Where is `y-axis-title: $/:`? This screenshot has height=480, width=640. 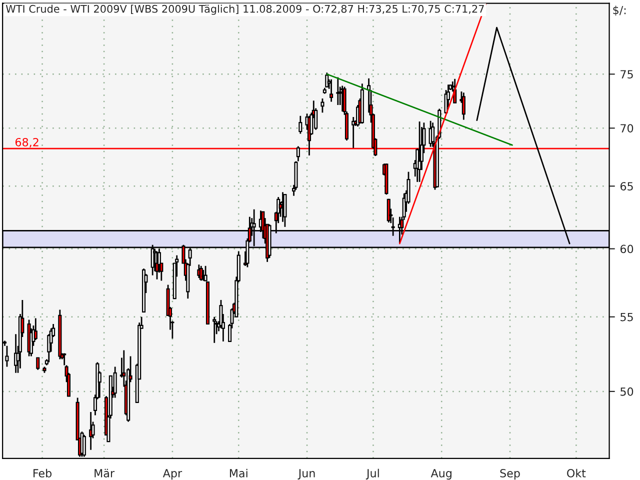
y-axis-title: $/: is located at coordinates (619, 11).